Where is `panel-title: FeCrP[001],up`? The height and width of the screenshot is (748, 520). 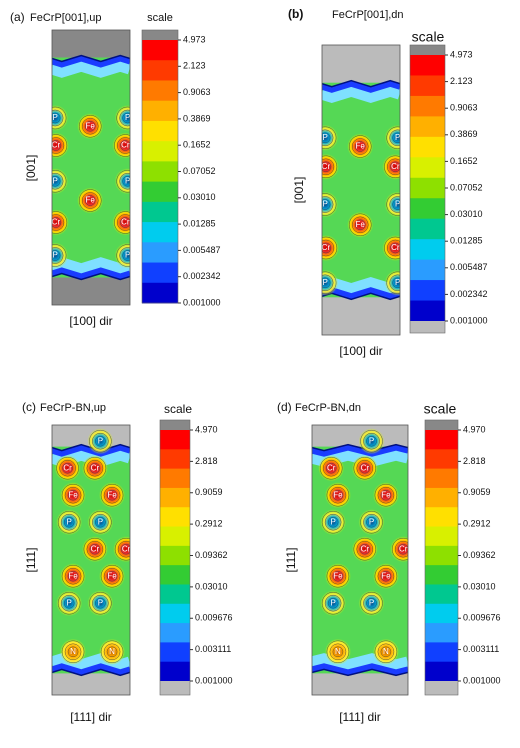 panel-title: FeCrP[001],up is located at coordinates (66, 18).